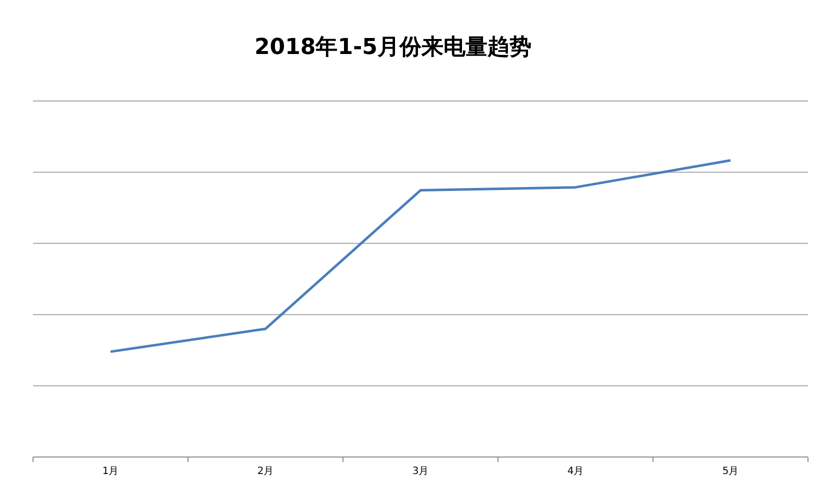  Describe the element at coordinates (420, 471) in the screenshot. I see `x-tick-label: 3月` at that location.